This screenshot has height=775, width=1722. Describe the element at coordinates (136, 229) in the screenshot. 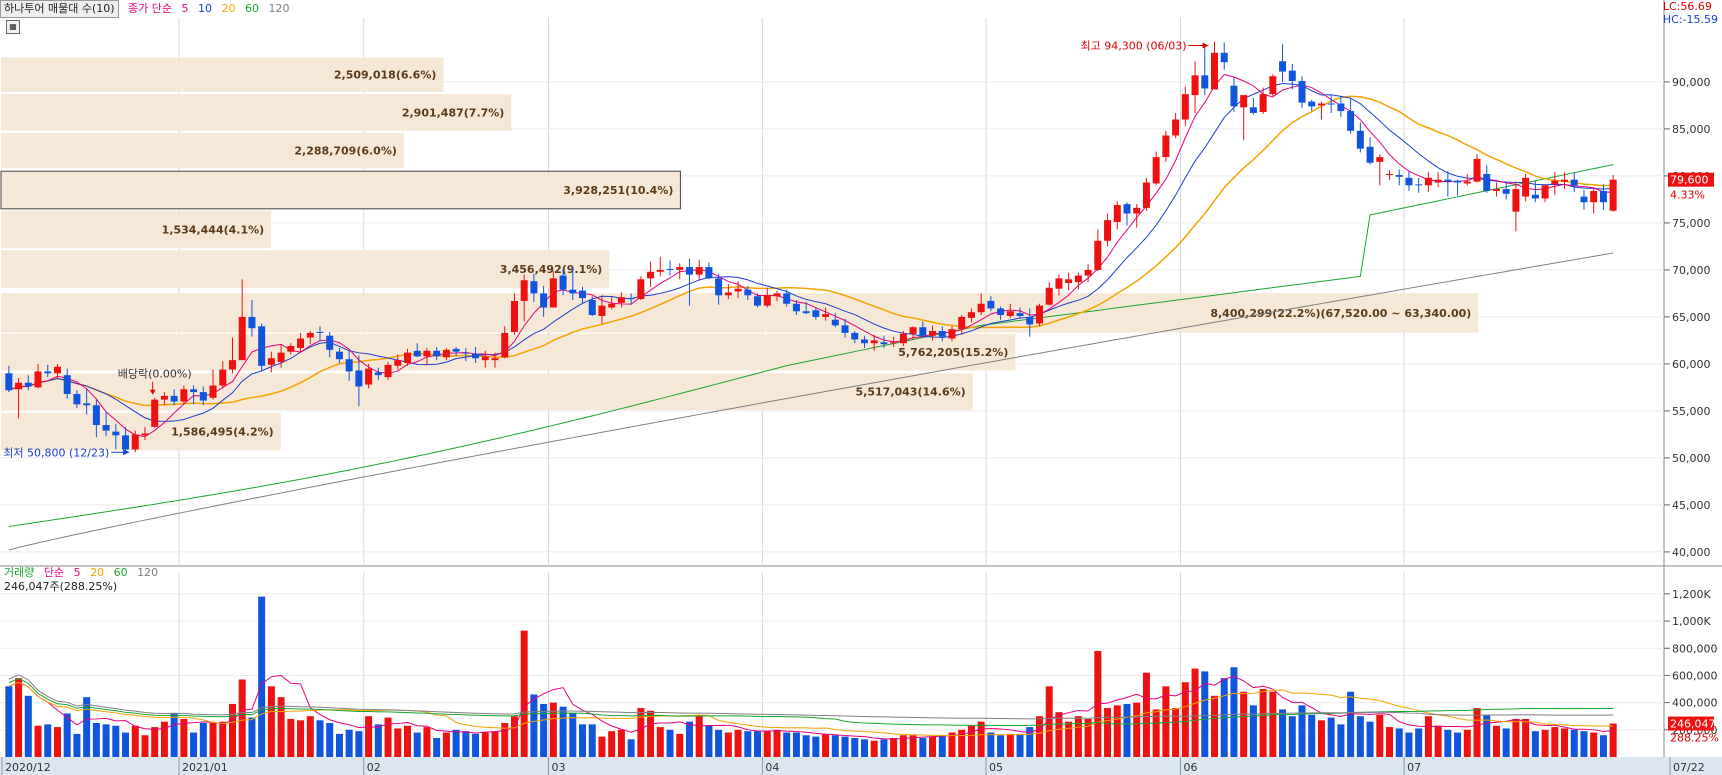

I see `volume-profile-bar` at that location.